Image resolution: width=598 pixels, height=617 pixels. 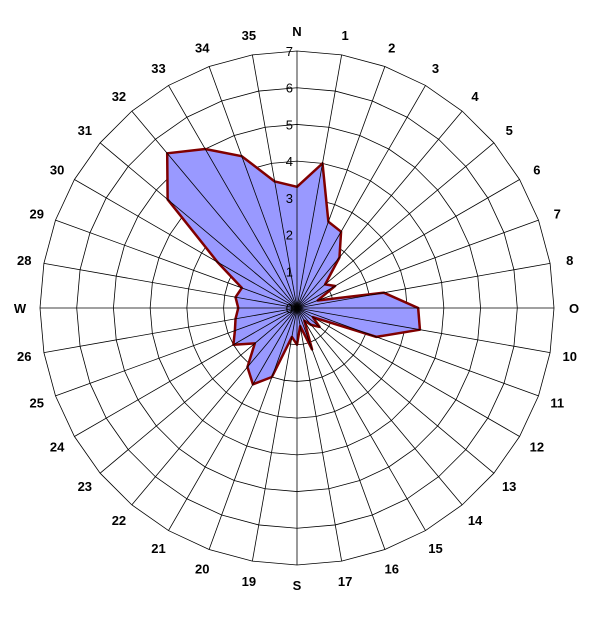 What do you see at coordinates (435, 68) in the screenshot?
I see `direction-label-3: 3` at bounding box center [435, 68].